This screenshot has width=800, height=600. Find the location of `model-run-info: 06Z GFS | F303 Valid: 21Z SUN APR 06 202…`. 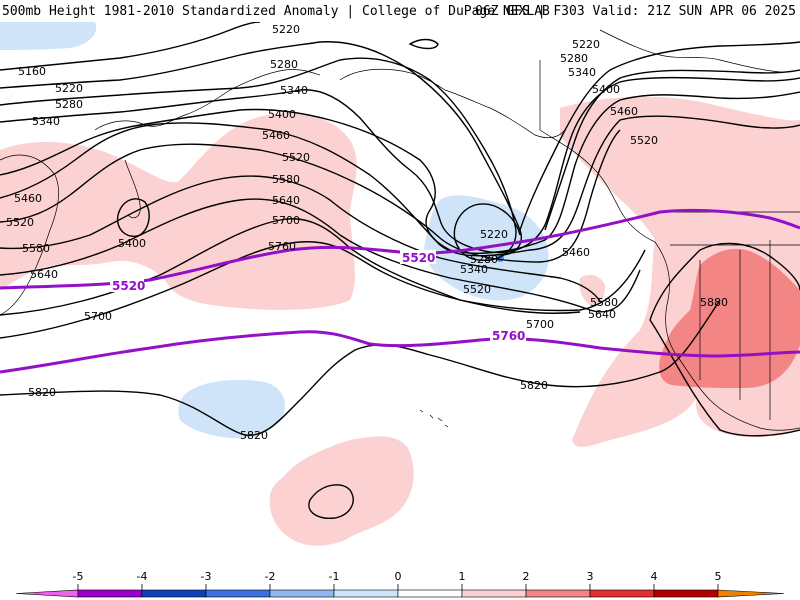

model-run-info: 06Z GFS | F303 Valid: 21Z SUN APR 06 202… is located at coordinates (635, 11).